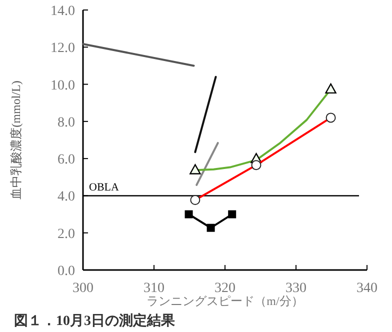  Describe the element at coordinates (95, 320) in the screenshot. I see `caption: 図１．10月3日の測定結果` at that location.